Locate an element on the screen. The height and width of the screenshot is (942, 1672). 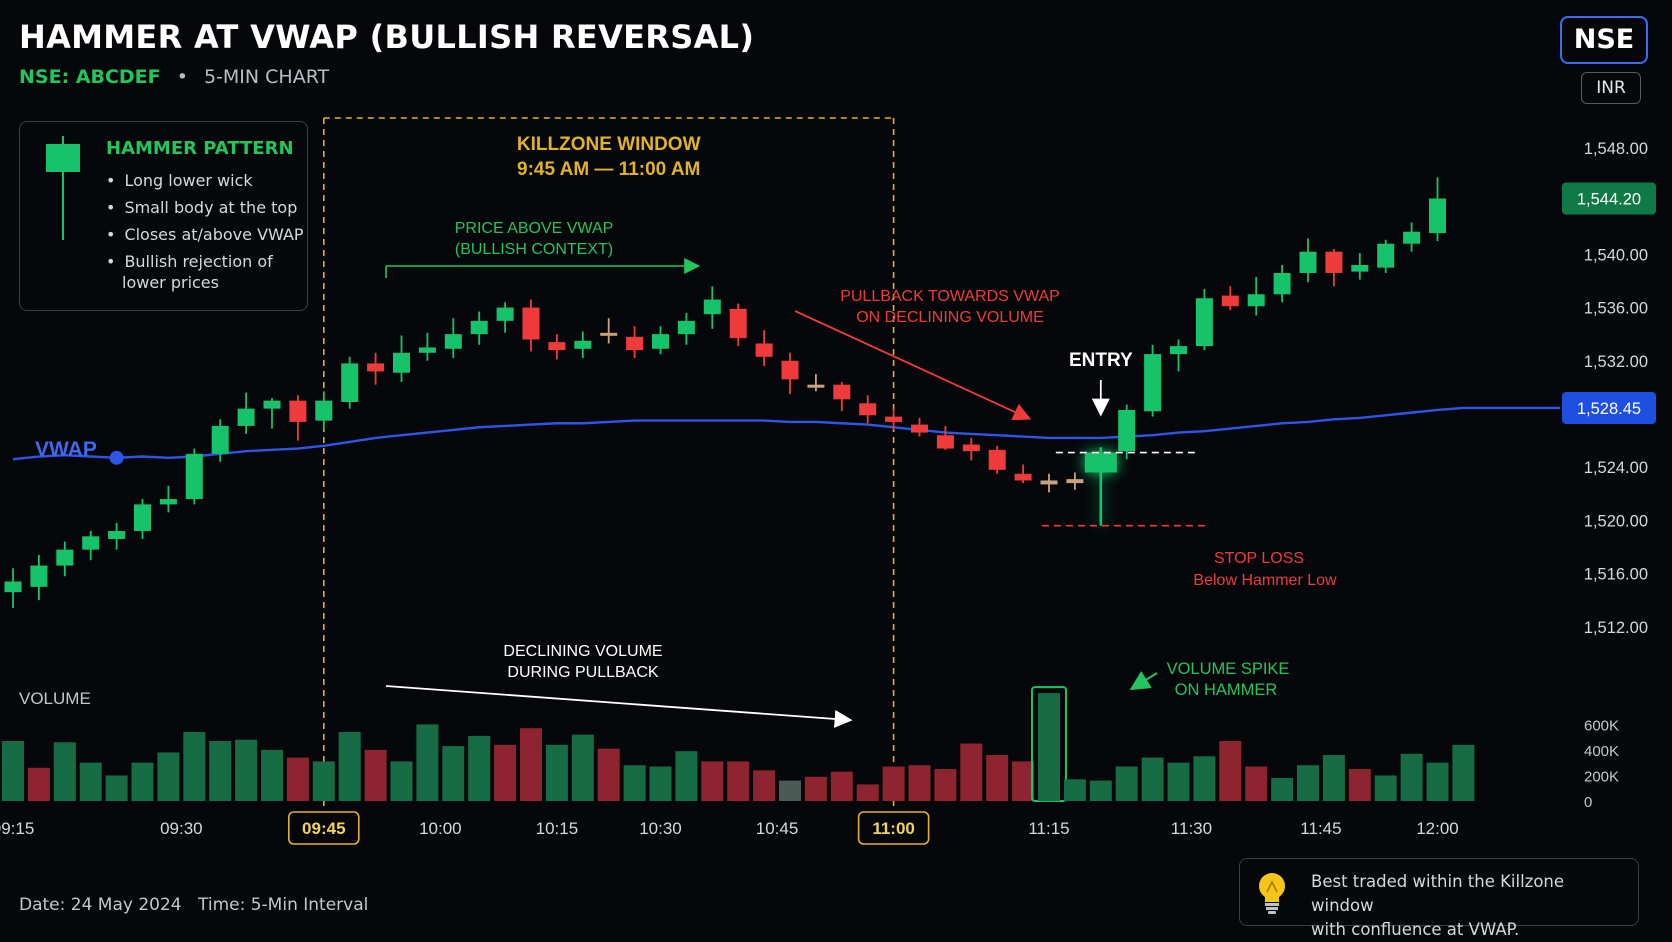
y-tick-label: 1,540.00 is located at coordinates (1616, 255).